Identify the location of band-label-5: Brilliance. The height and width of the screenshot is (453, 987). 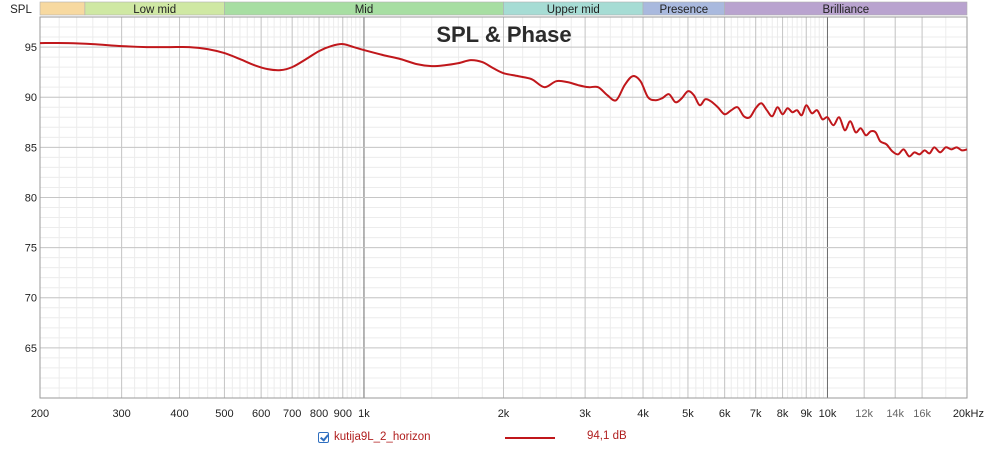
(845, 10).